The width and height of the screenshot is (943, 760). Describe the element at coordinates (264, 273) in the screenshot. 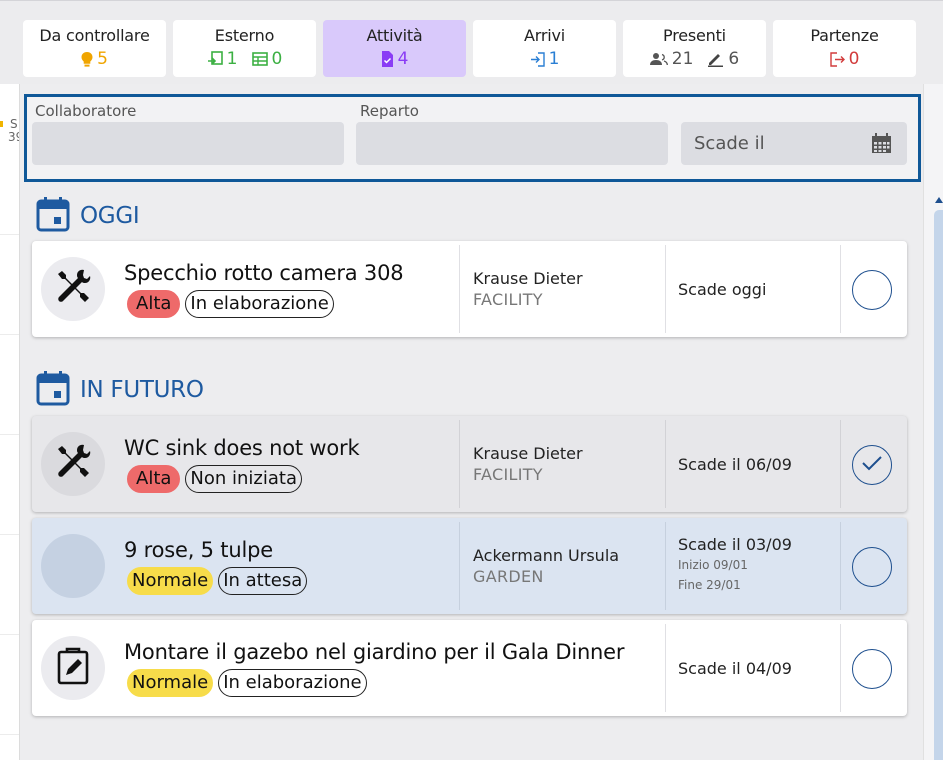

I see `task-title: Specchio rotto camera 308` at that location.